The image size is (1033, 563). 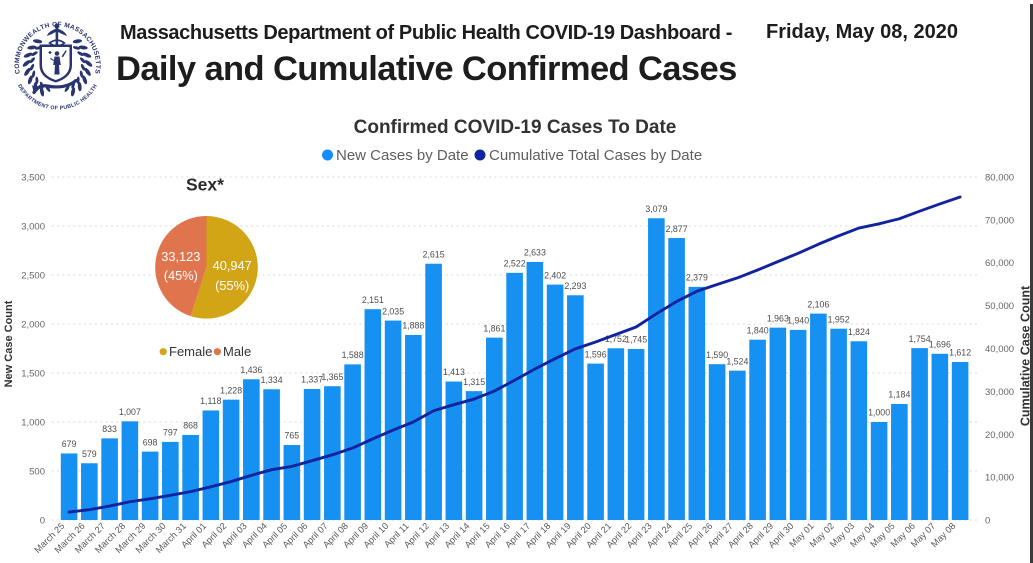 What do you see at coordinates (232, 265) in the screenshot?
I see `svg-text: 40,947` at bounding box center [232, 265].